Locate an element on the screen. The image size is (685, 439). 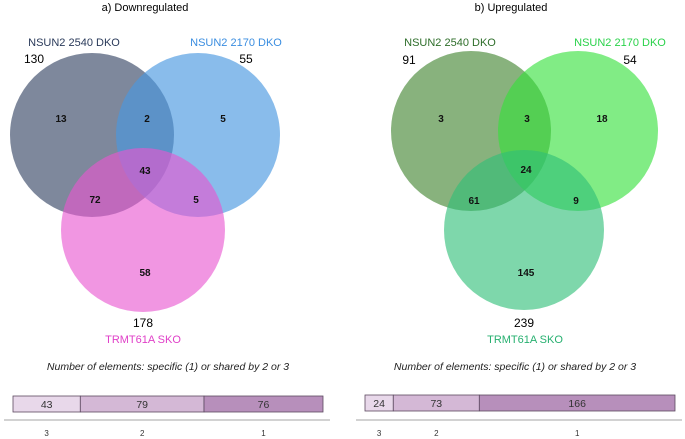
bar-value-1: 166 is located at coordinates (577, 404).